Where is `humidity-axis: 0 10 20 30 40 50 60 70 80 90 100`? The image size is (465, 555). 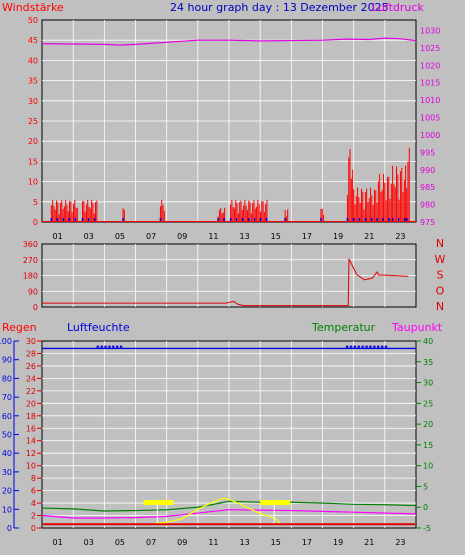 humidity-axis: 0 10 20 30 40 50 60 70 80 90 100 is located at coordinates (9, 435).